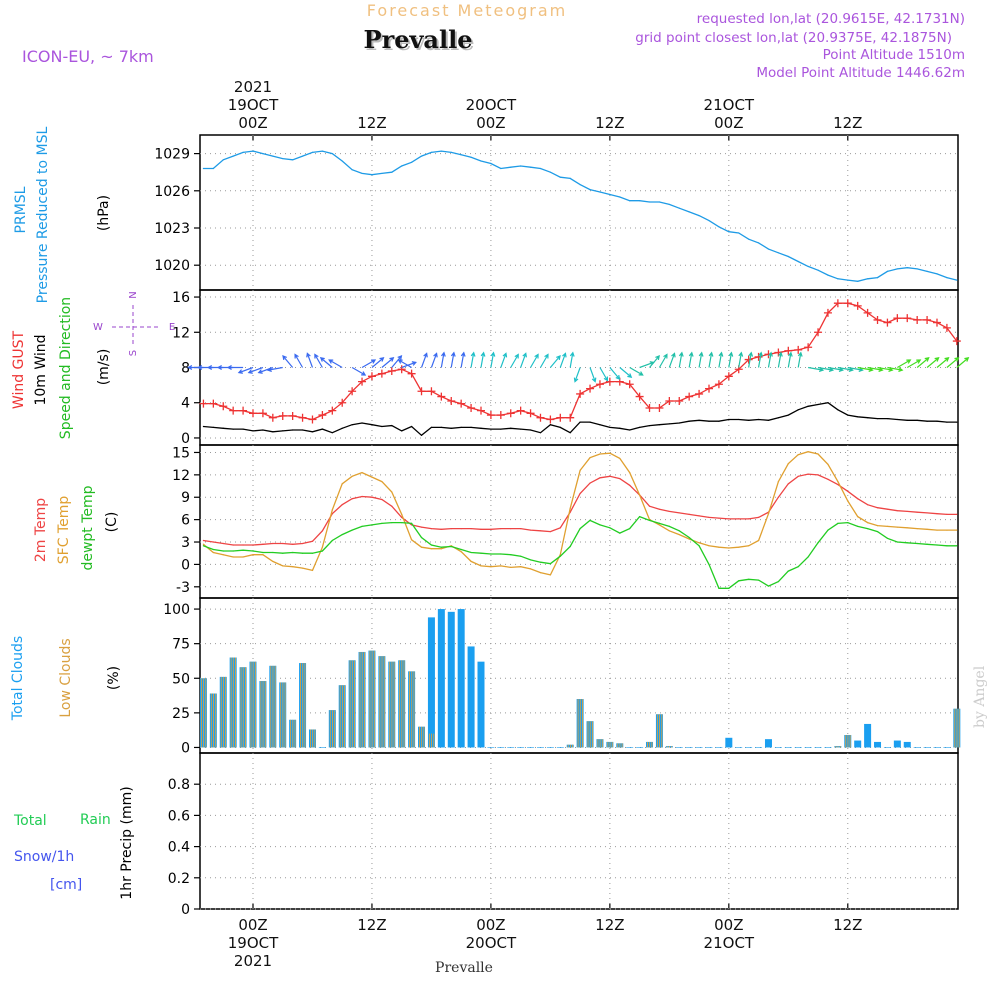  I want to click on bottom-time-label: 00Z, so click(490, 925).